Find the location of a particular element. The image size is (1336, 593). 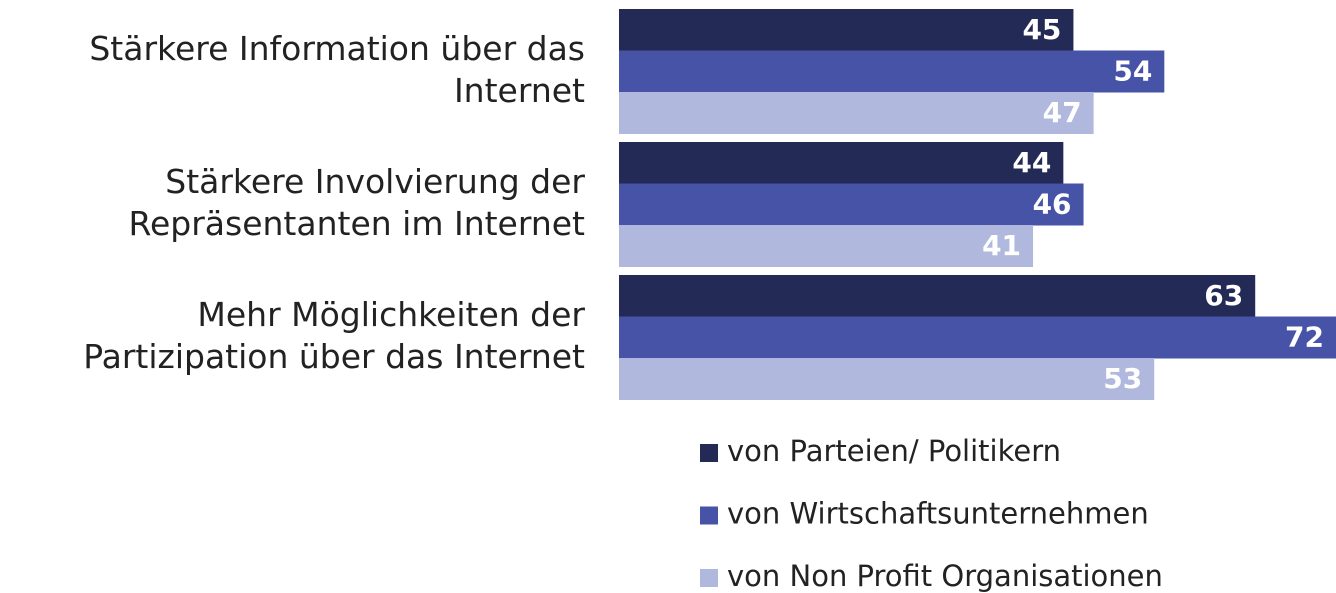

value-label: 41 is located at coordinates (1001, 245).